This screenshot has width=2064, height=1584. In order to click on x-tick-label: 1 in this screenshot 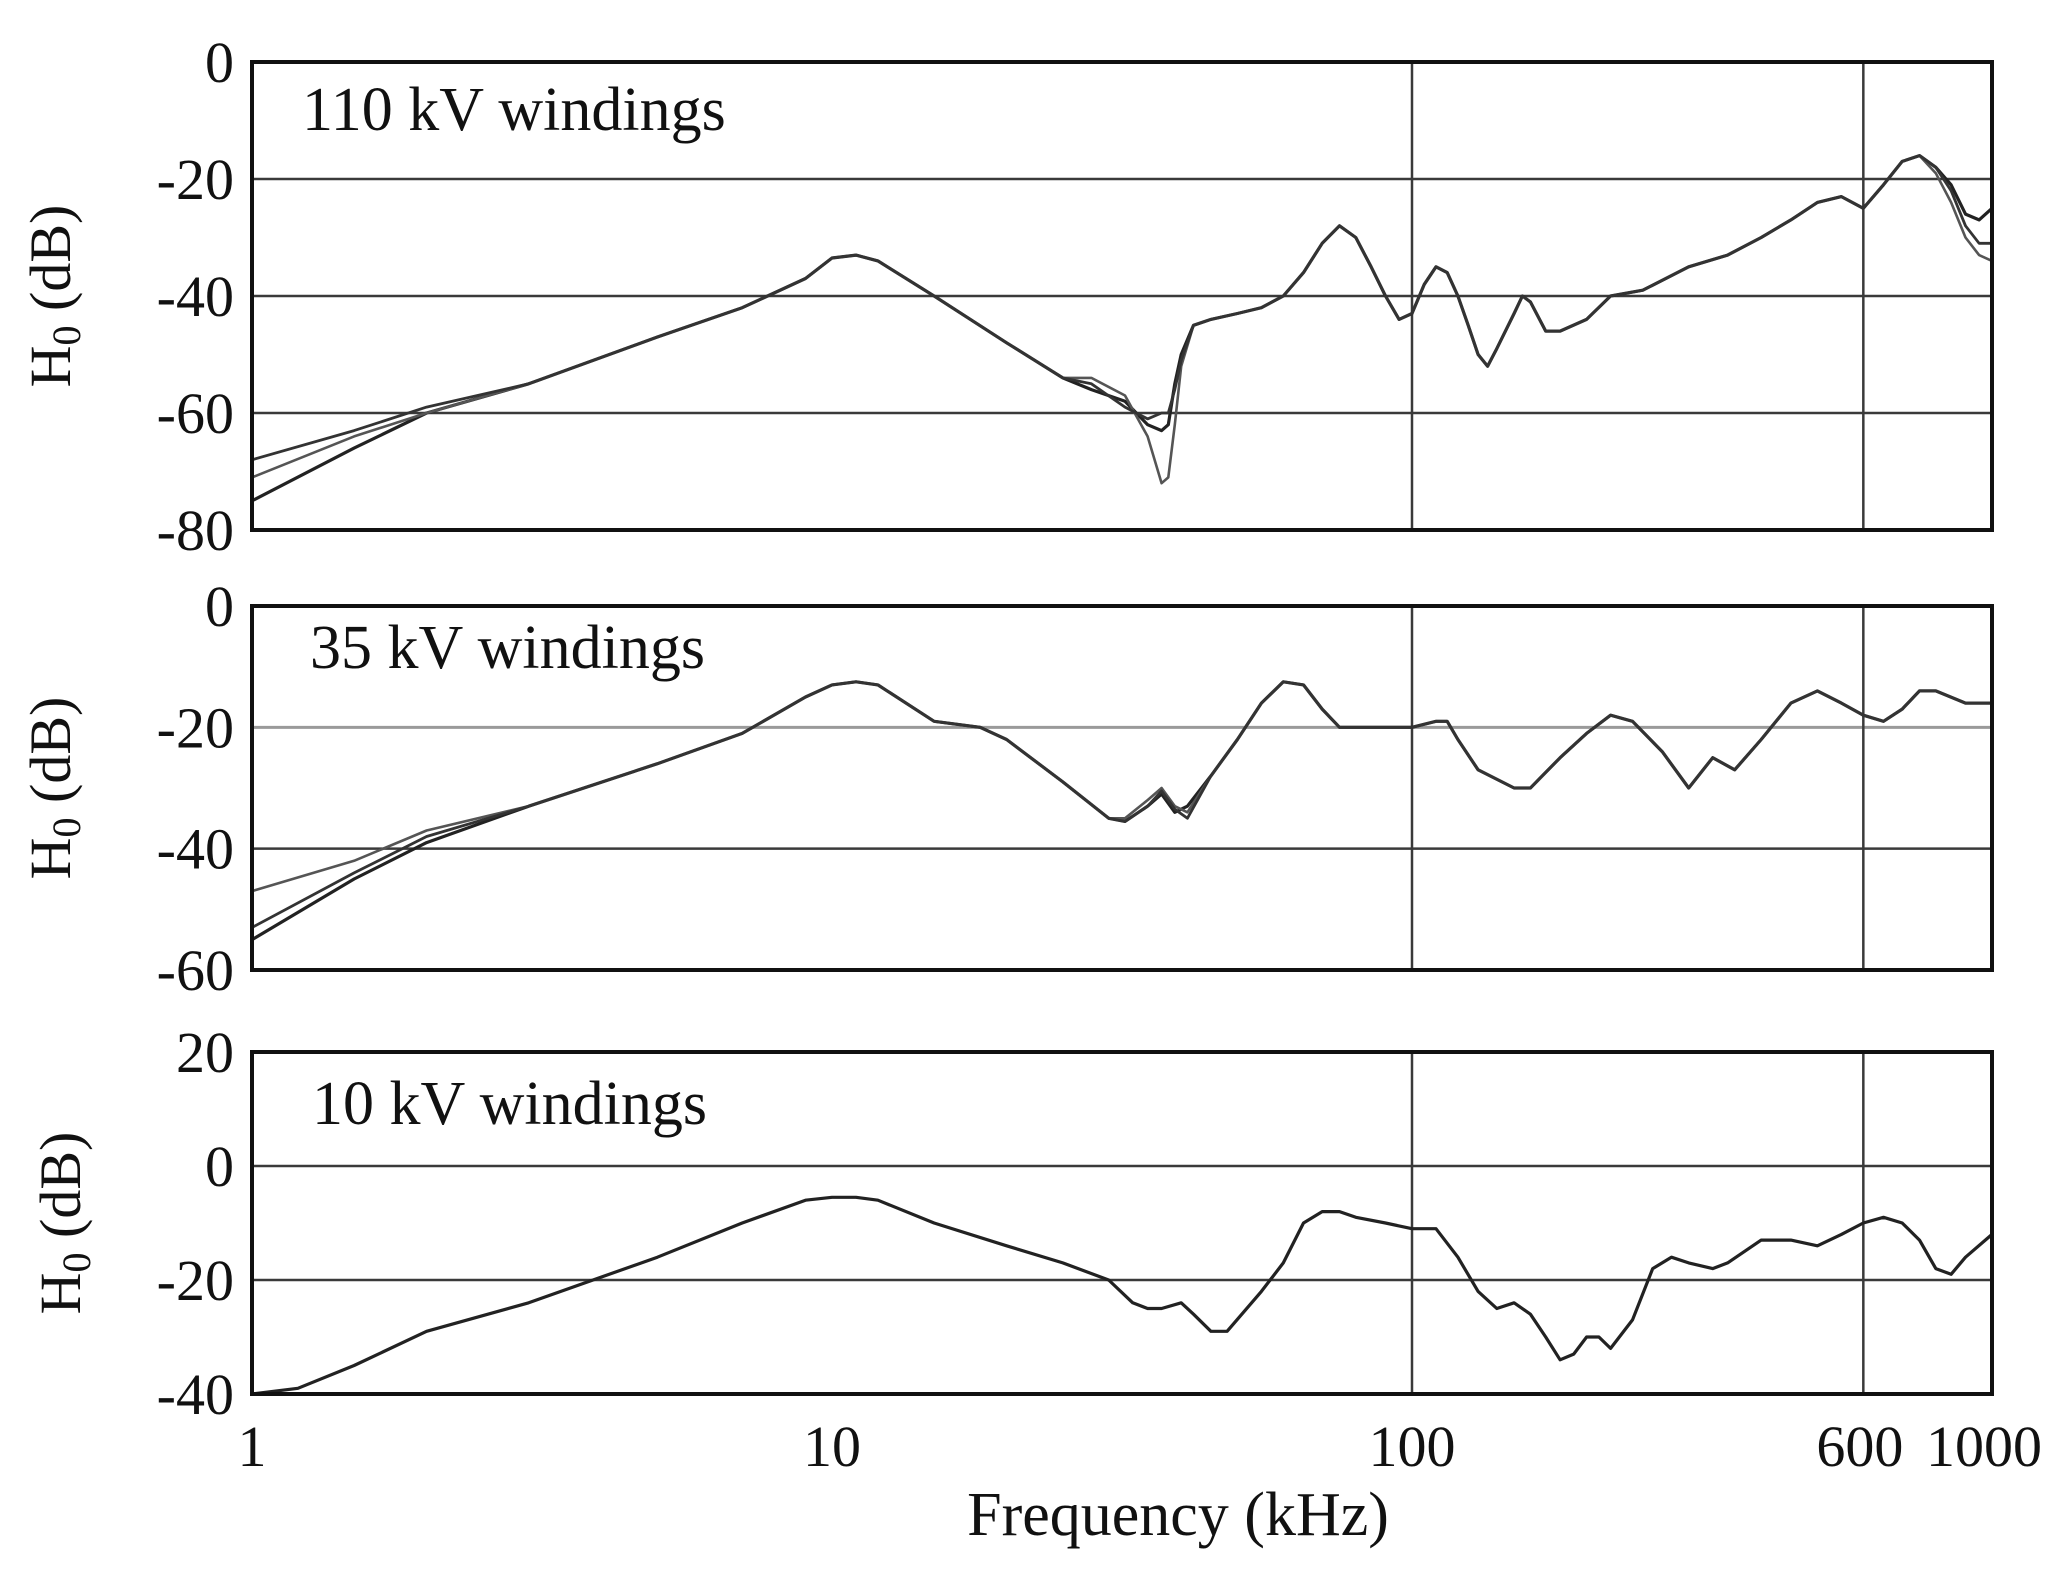, I will do `click(252, 1446)`.